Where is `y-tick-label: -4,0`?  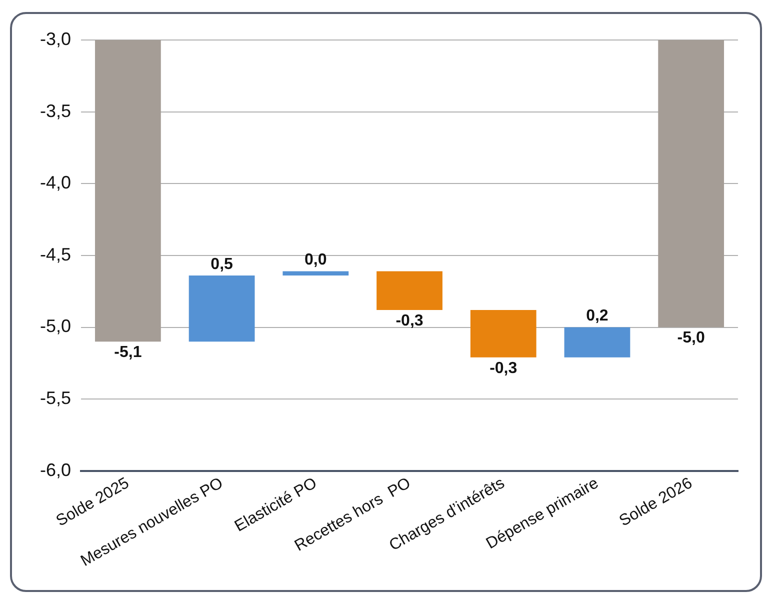 y-tick-label: -4,0 is located at coordinates (56, 182).